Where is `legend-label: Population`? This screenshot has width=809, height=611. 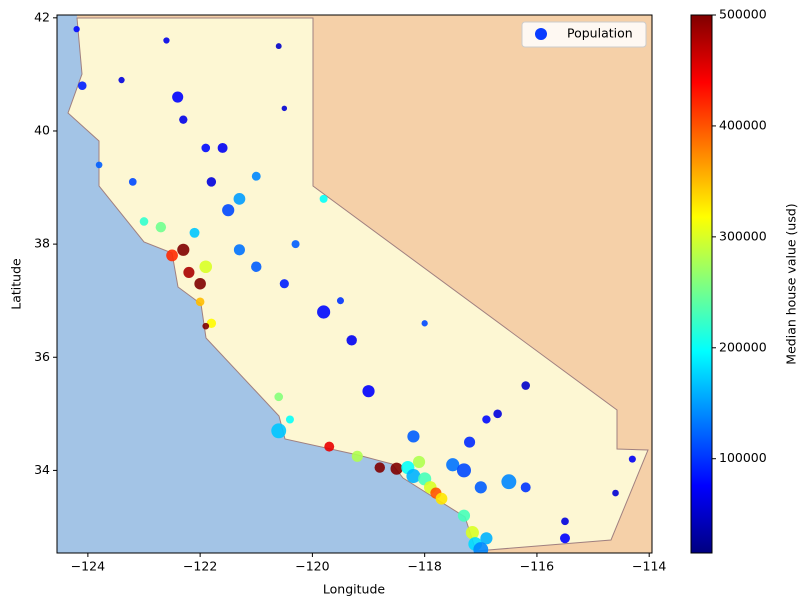 legend-label: Population is located at coordinates (600, 33).